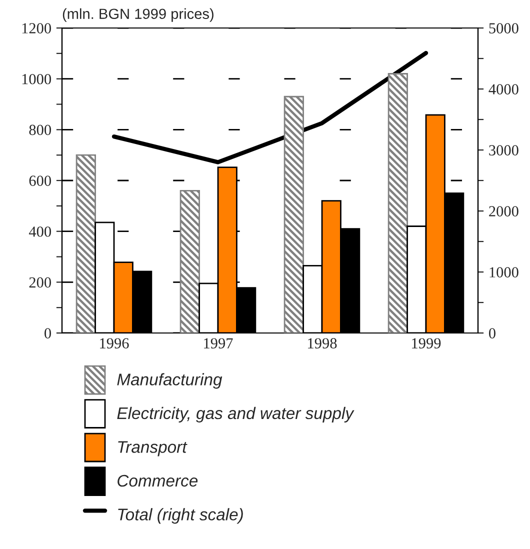  I want to click on y-tick-label: 600, so click(40, 181).